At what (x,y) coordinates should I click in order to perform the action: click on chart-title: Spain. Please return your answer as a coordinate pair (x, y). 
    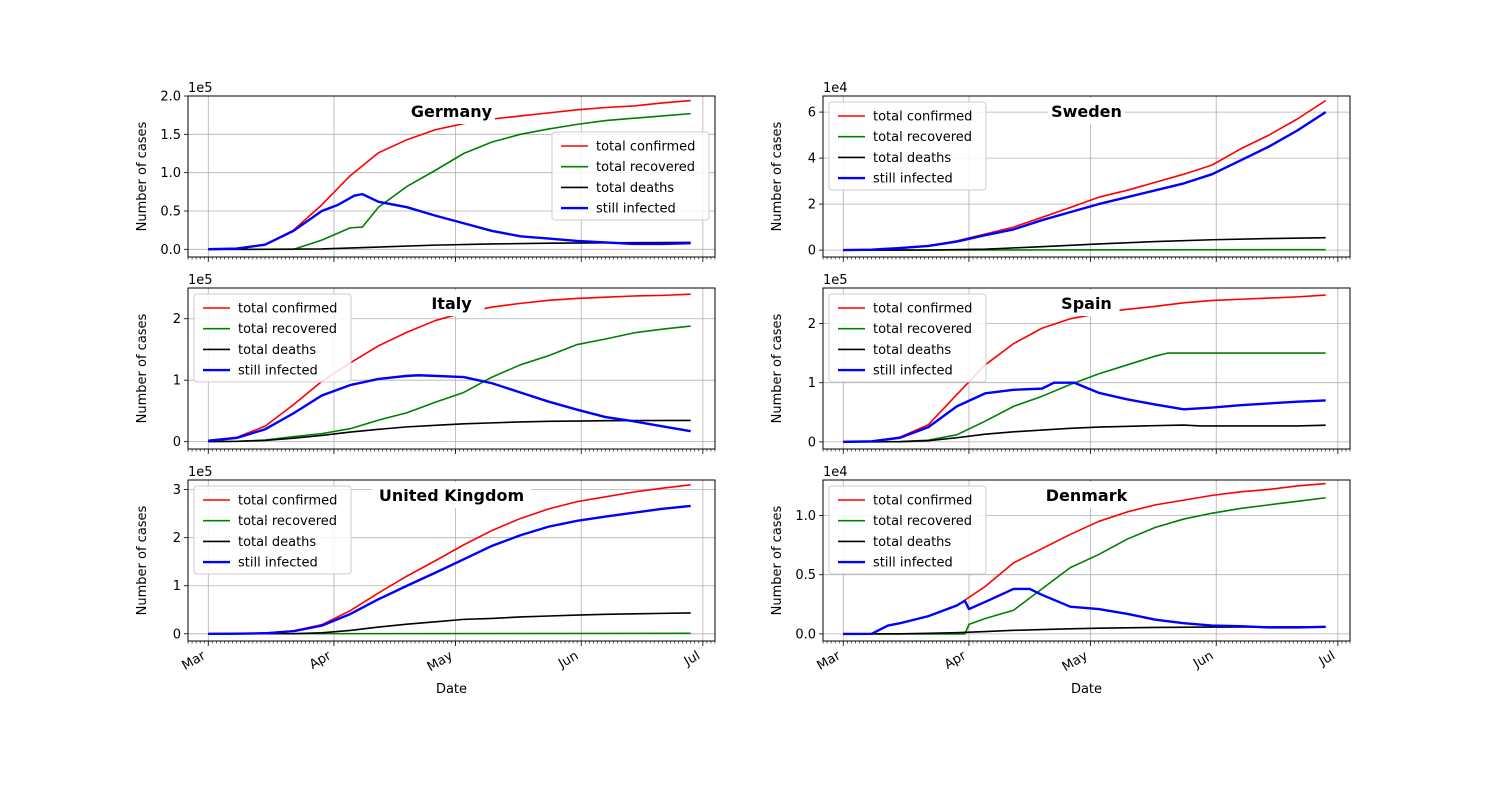
    Looking at the image, I should click on (1086, 303).